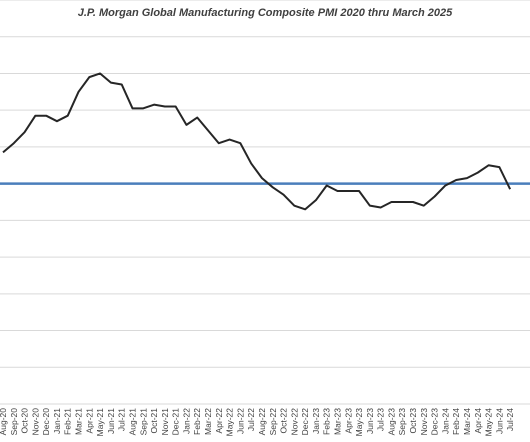  I want to click on x-tick-label: Mar-22, so click(208, 421).